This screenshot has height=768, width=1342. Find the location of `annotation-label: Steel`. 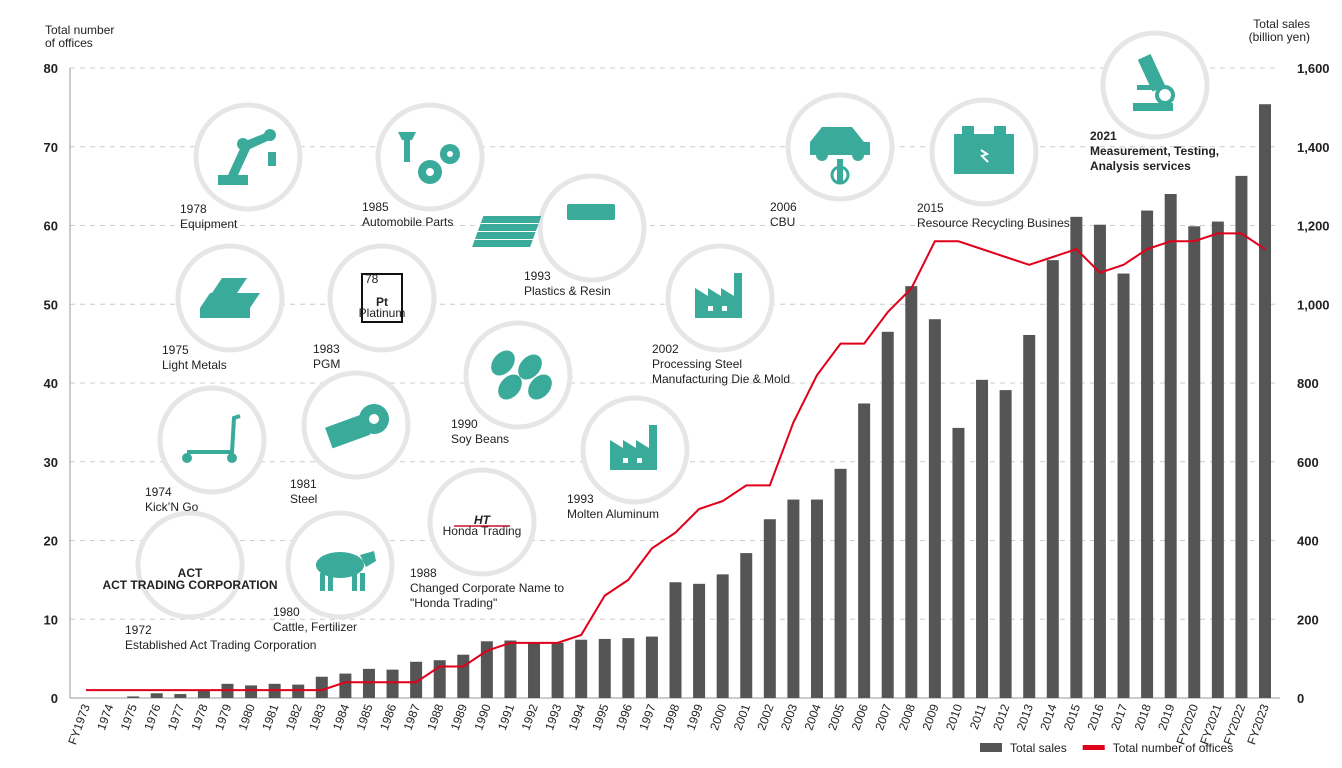

annotation-label: Steel is located at coordinates (303, 499).